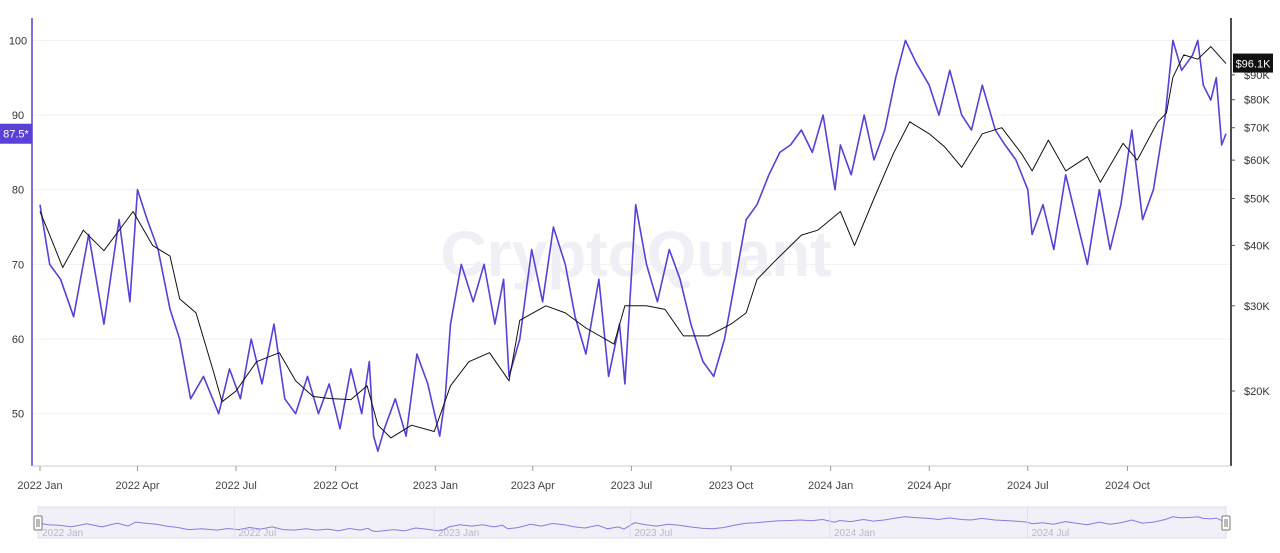  Describe the element at coordinates (18, 41) in the screenshot. I see `left-tick-label: 100` at that location.